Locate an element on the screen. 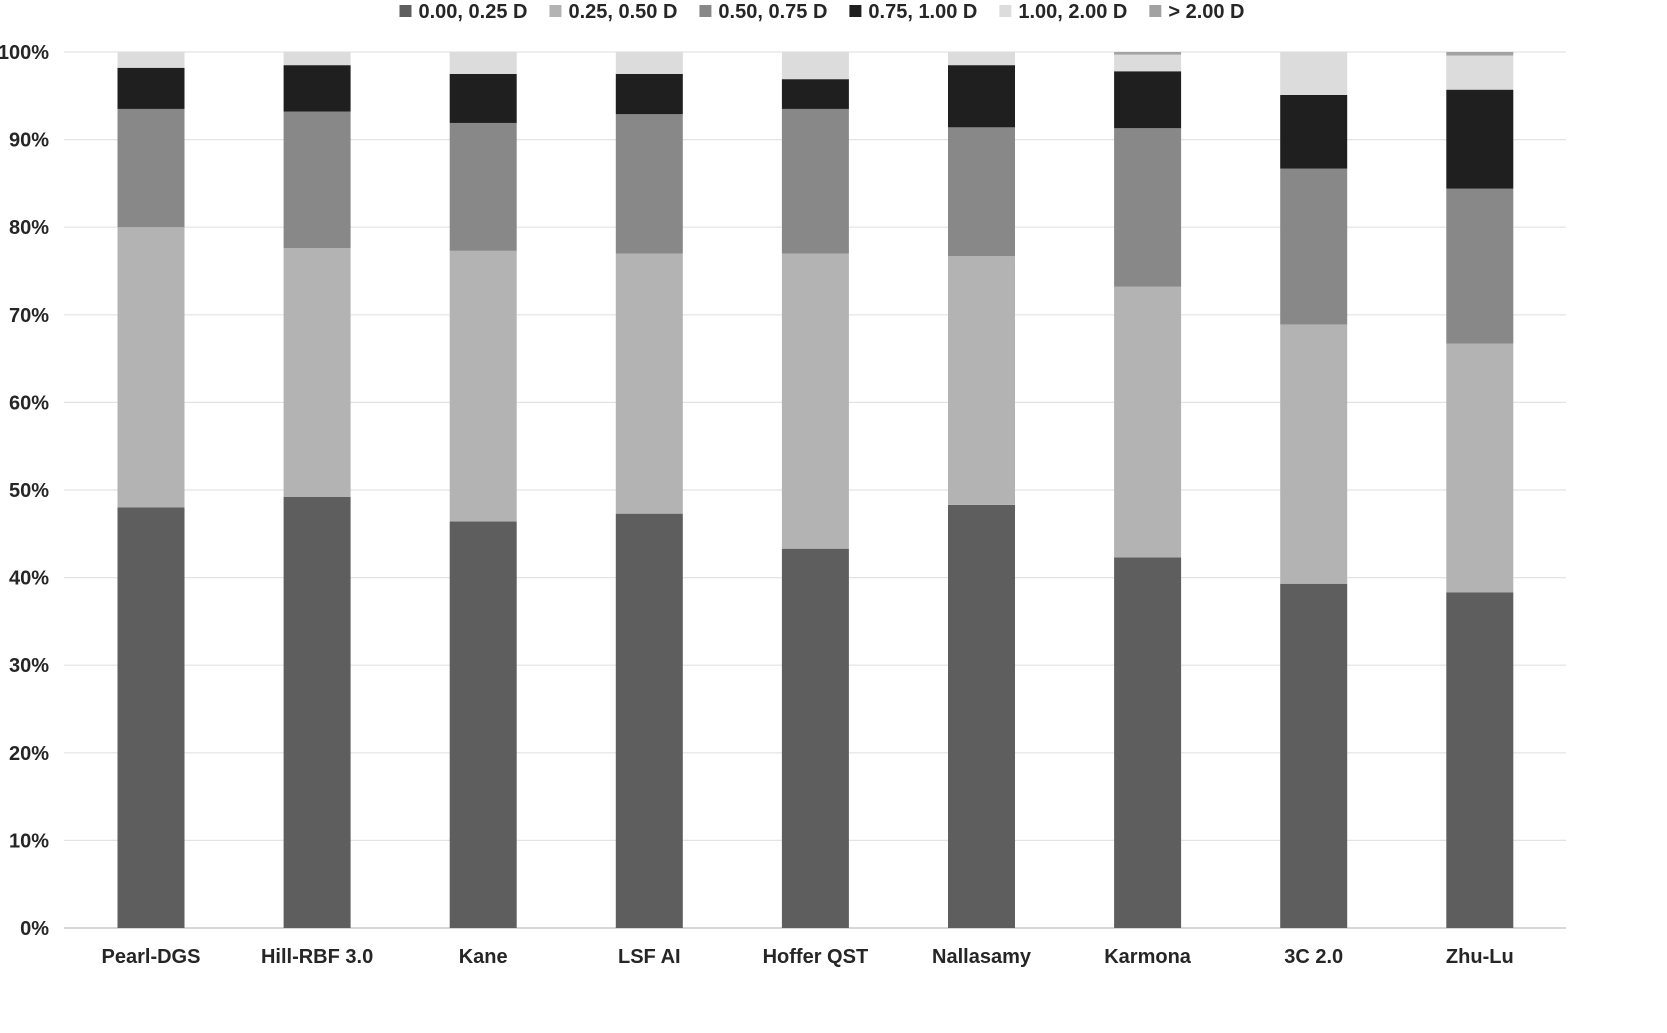  bar-segment-3c-2-0-0-00-0-25-d is located at coordinates (1314, 755).